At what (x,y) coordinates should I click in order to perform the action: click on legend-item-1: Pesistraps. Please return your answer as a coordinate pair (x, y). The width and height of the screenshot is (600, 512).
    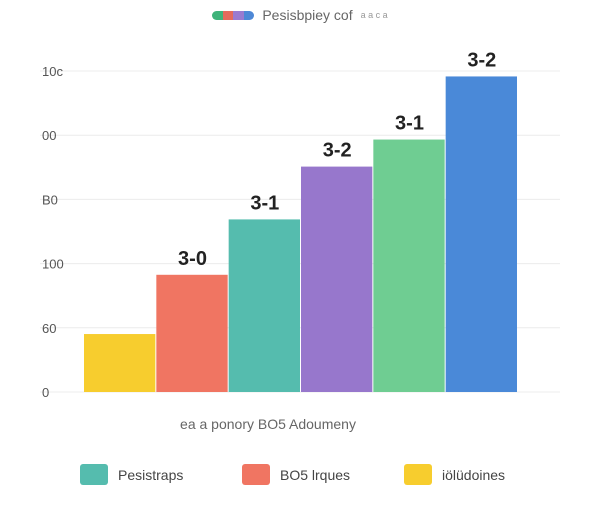
    Looking at the image, I should click on (131, 474).